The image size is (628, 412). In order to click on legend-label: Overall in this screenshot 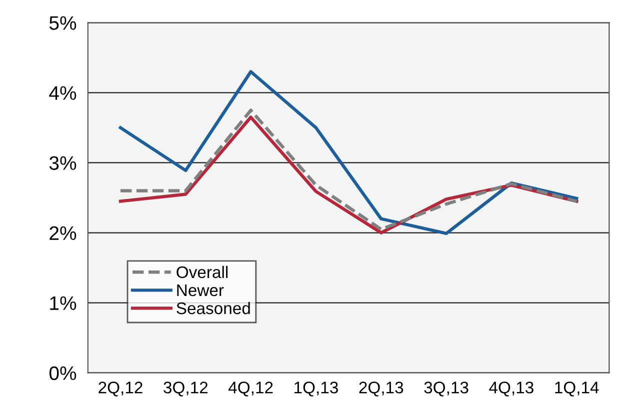, I will do `click(202, 272)`.